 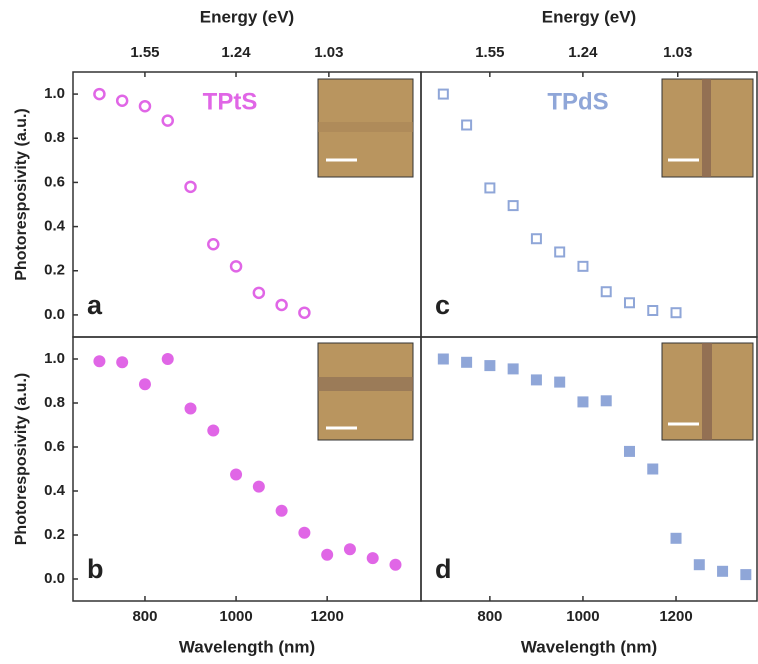 I want to click on sample-label: TPdS, so click(x=577, y=101).